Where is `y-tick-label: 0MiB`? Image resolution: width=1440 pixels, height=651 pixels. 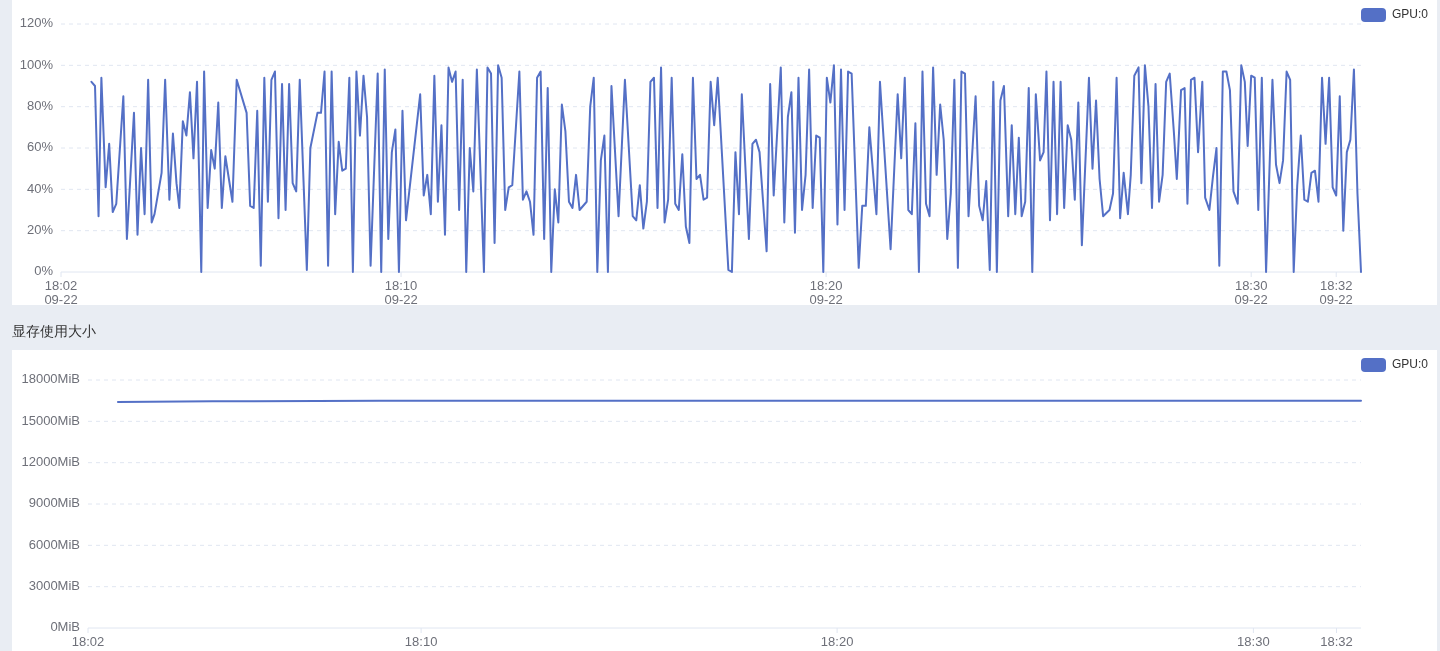 y-tick-label: 0MiB is located at coordinates (65, 627).